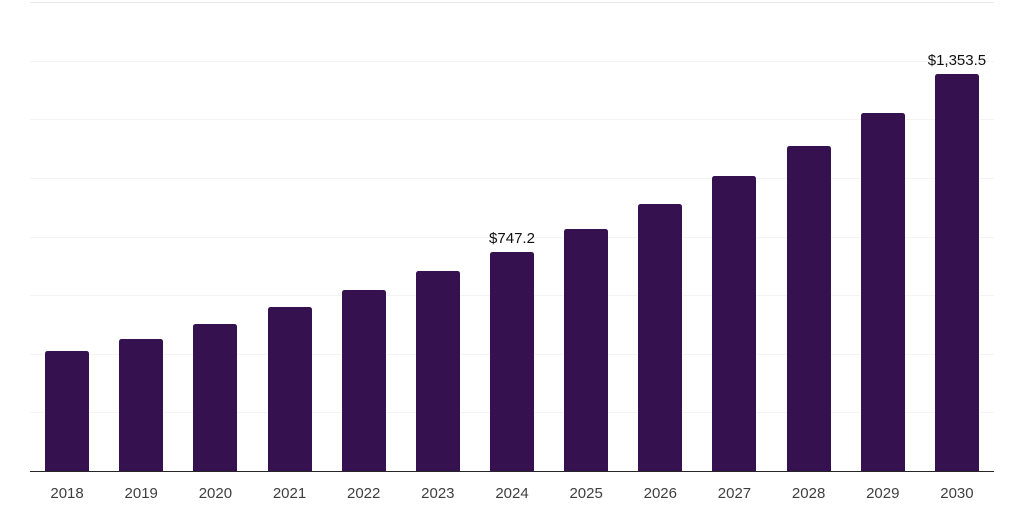  What do you see at coordinates (364, 493) in the screenshot?
I see `x-tick-label-2022: 2022` at bounding box center [364, 493].